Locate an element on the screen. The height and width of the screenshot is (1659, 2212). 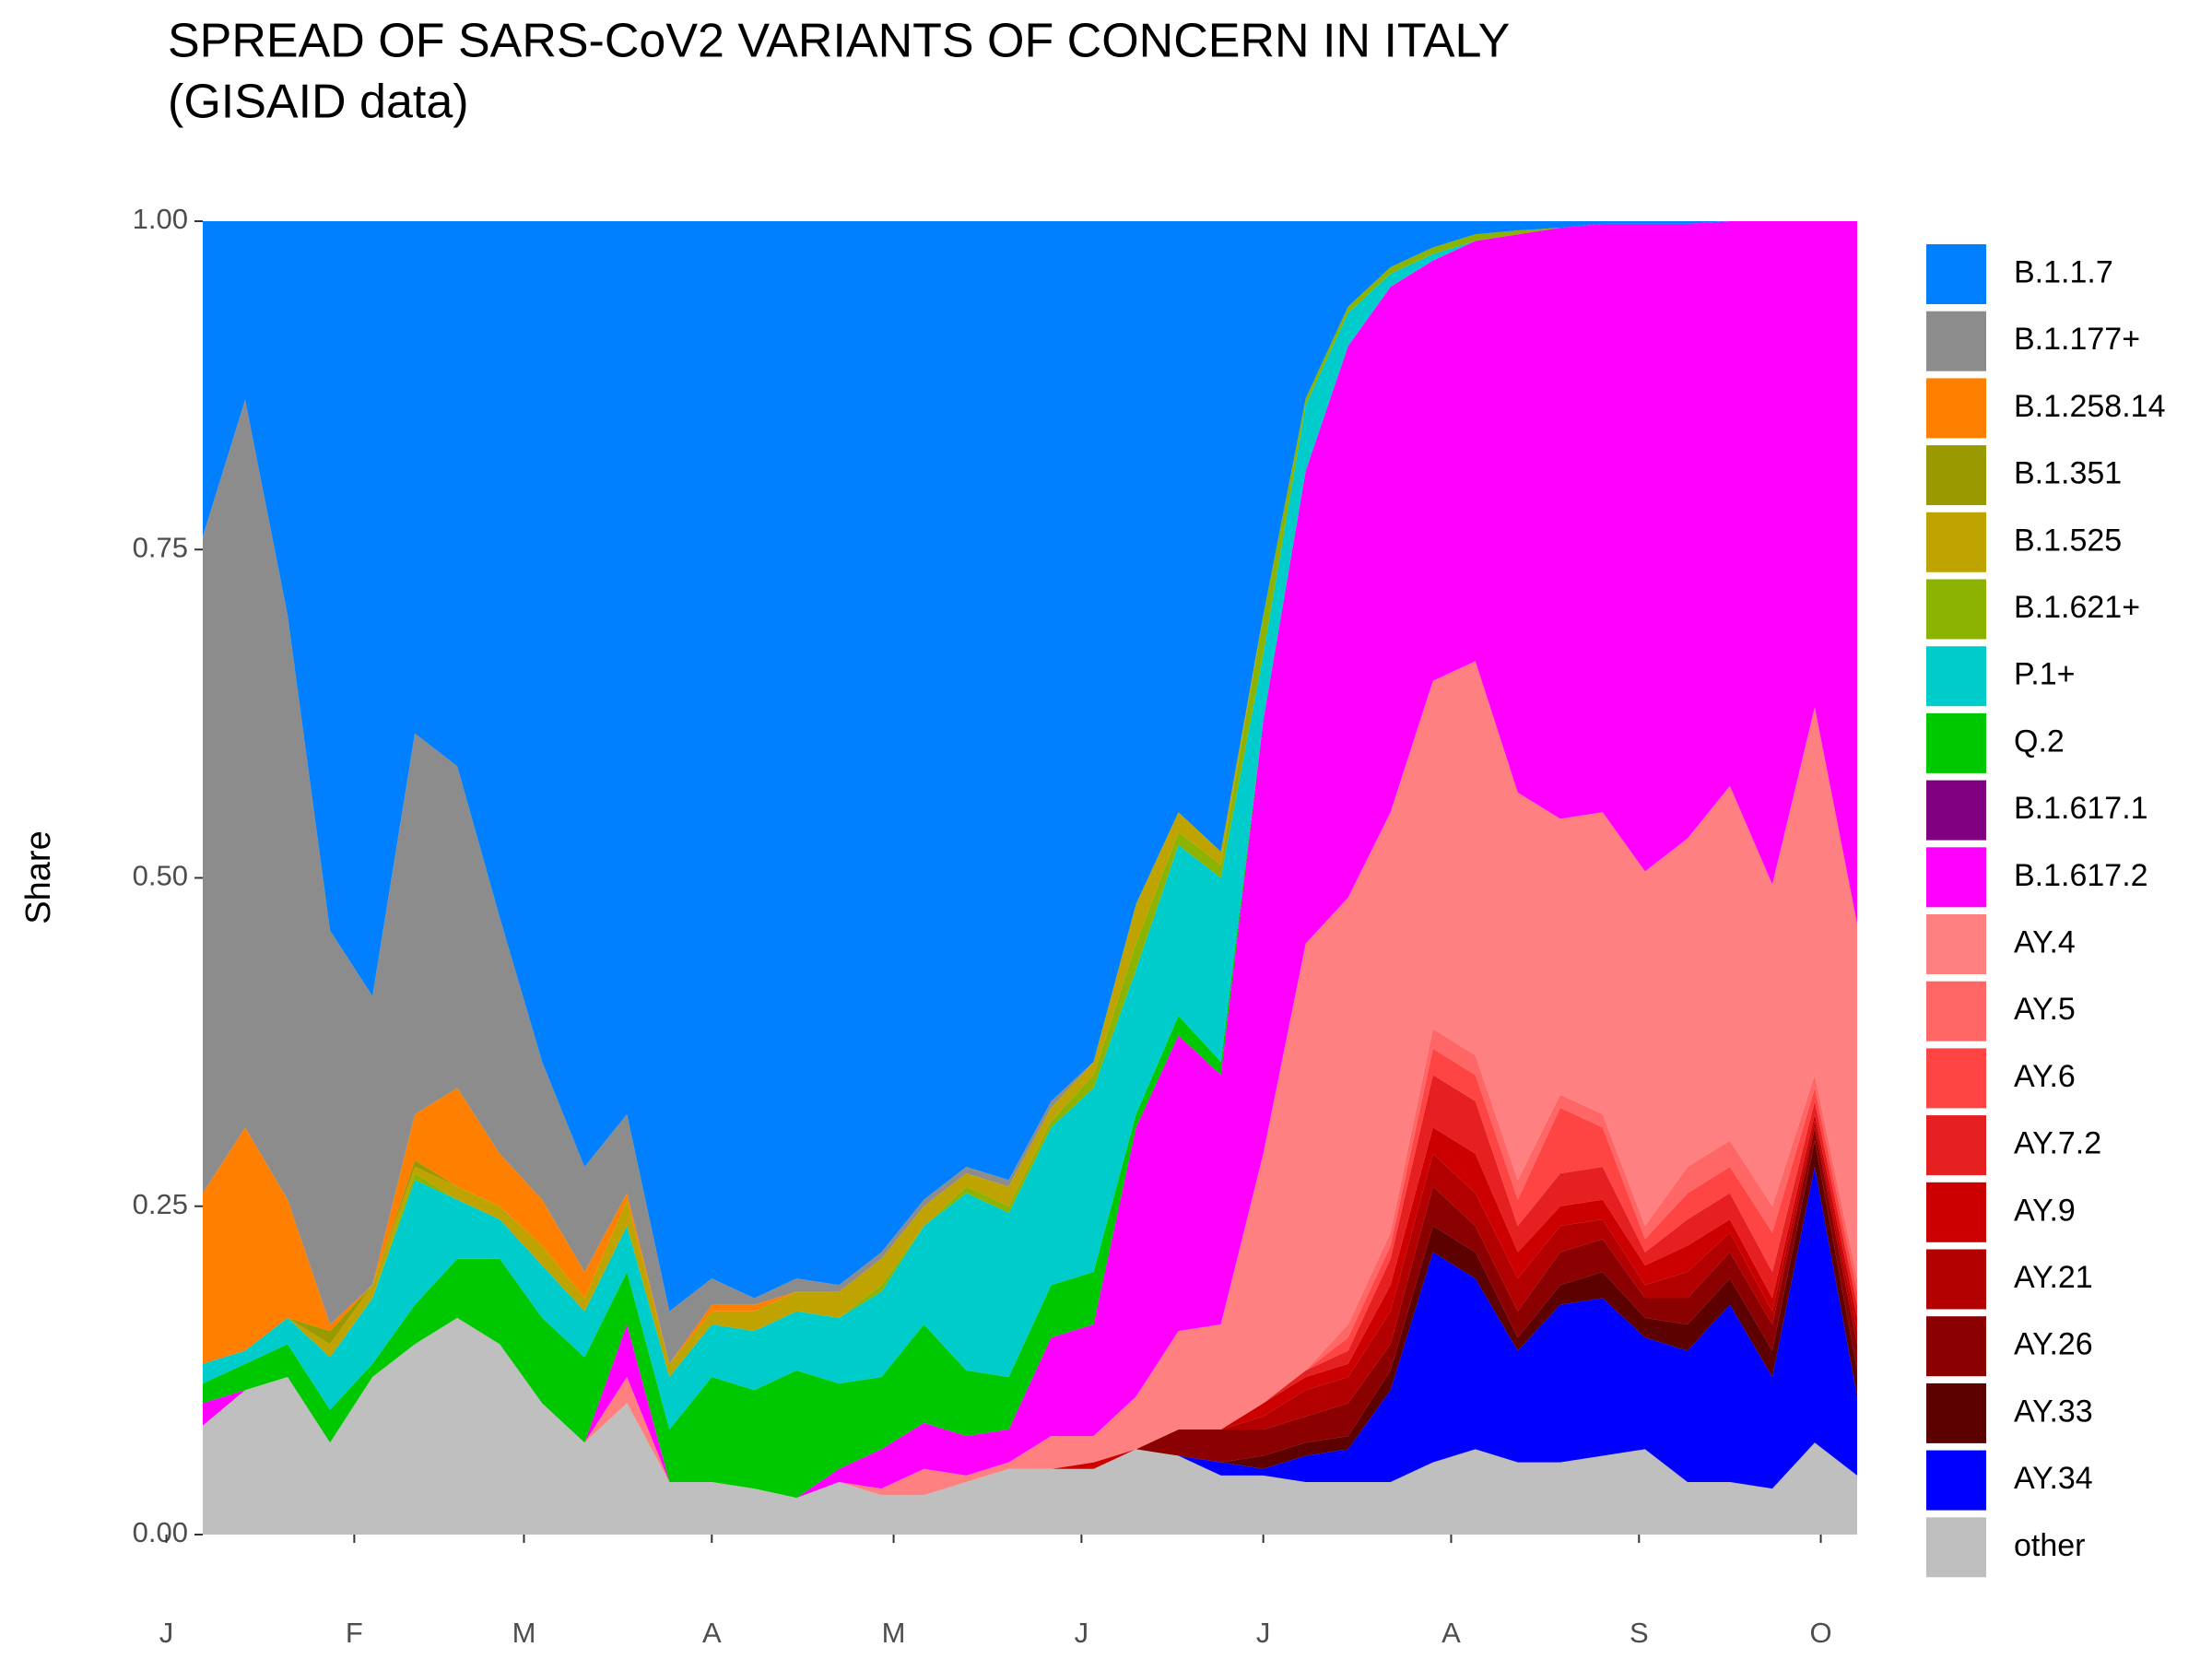
legend-label: B.1.258.14 is located at coordinates (2089, 406).